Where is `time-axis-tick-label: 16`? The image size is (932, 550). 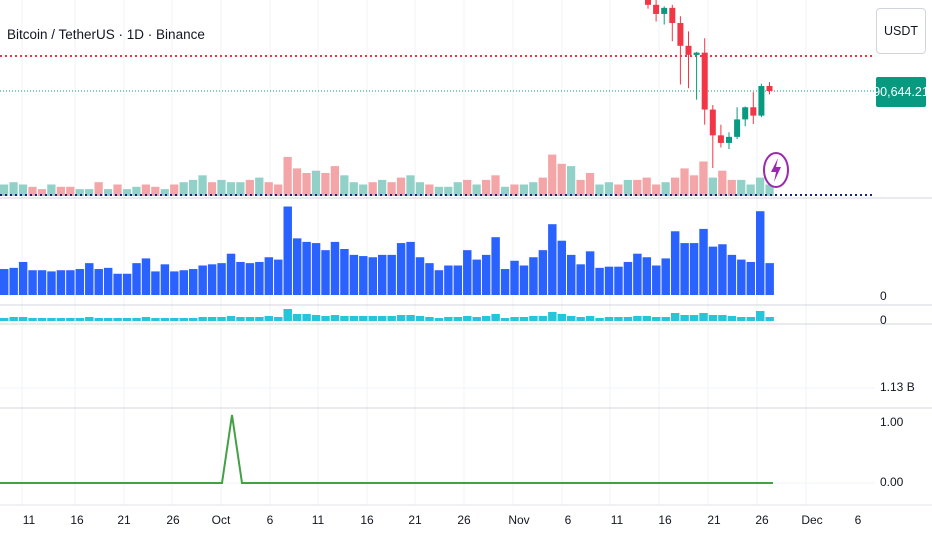 time-axis-tick-label: 16 is located at coordinates (77, 520).